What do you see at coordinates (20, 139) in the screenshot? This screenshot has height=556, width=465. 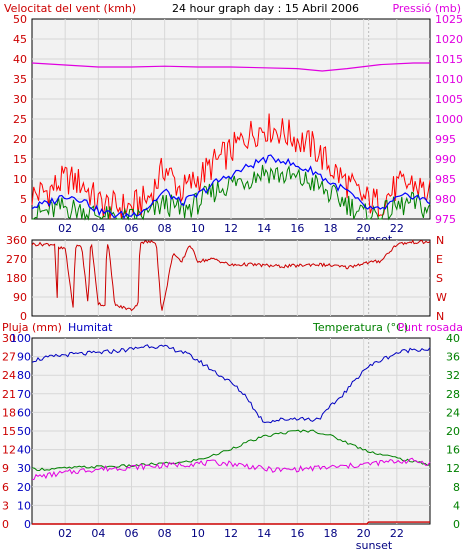 I see `wind-tick-label: 20` at bounding box center [20, 139].